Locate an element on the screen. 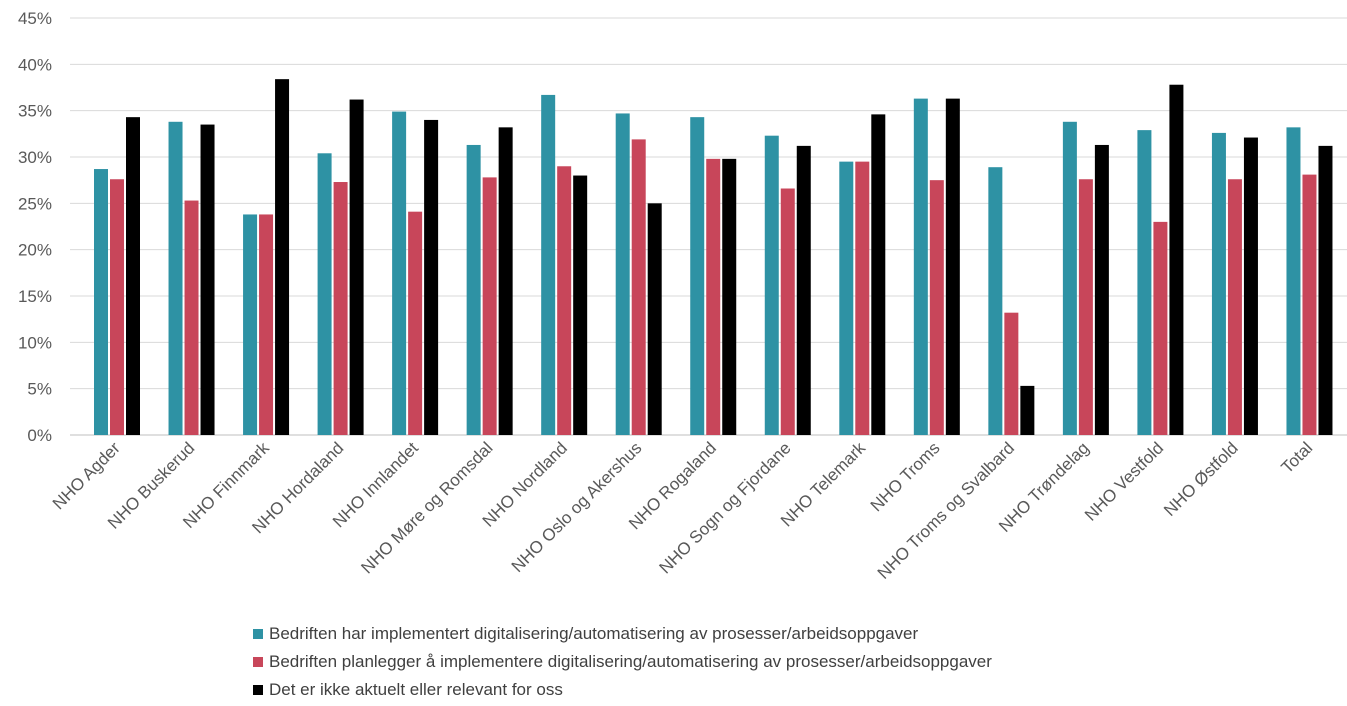 This screenshot has height=706, width=1347. x-tick-label: NHO Sogn og Fjordane is located at coordinates (725, 507).